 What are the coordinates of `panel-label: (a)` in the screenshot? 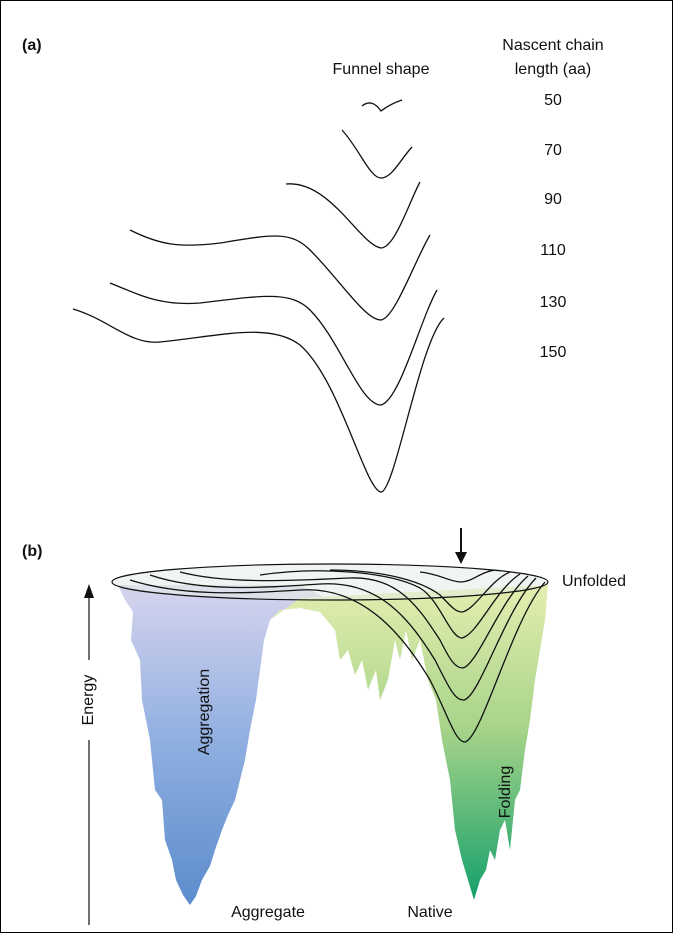 It's located at (32, 45).